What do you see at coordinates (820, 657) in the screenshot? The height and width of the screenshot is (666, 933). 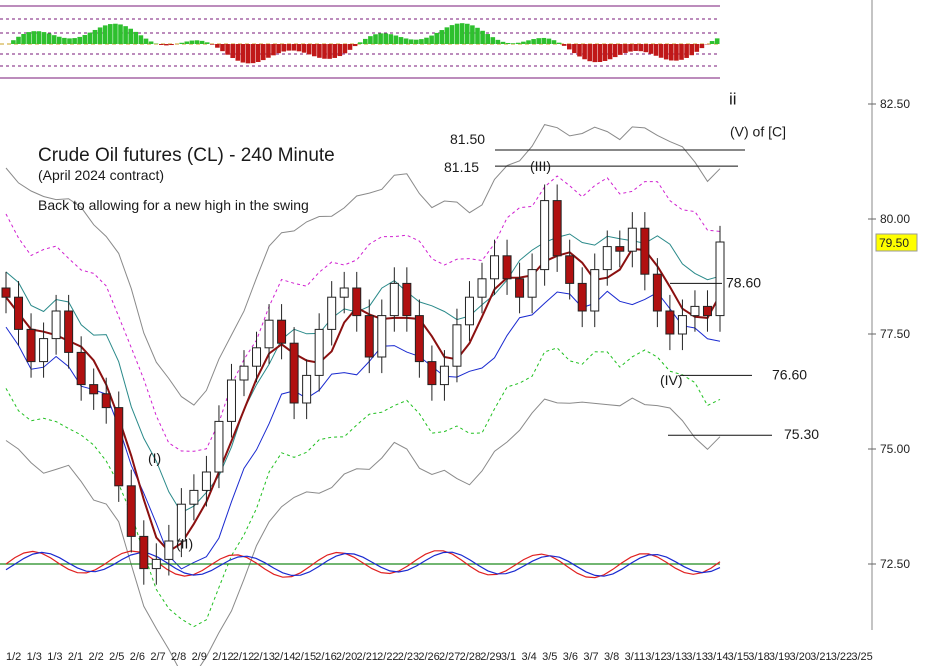 I see `x-tick-label: 3/21` at bounding box center [820, 657].